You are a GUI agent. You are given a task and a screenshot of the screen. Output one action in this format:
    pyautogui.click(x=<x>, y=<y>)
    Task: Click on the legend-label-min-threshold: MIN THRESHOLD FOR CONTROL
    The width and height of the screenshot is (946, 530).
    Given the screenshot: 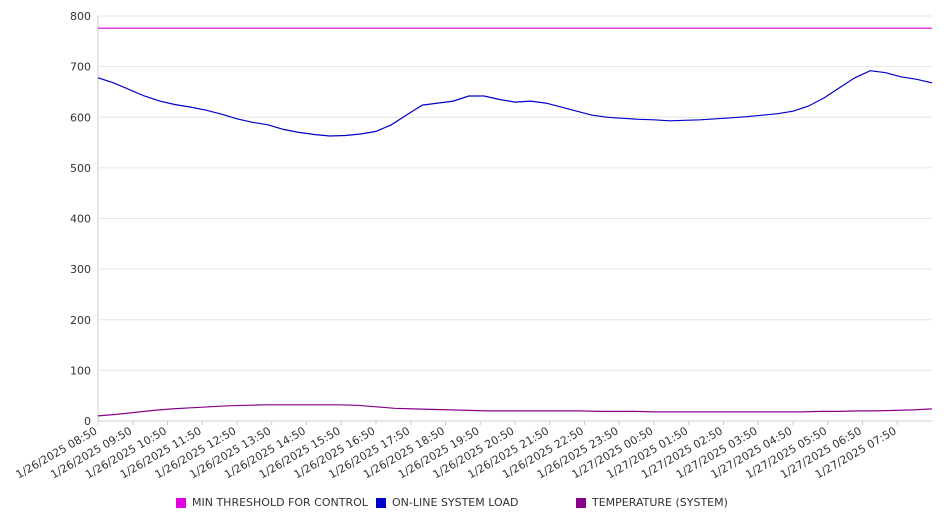 What is the action you would take?
    pyautogui.click(x=280, y=502)
    